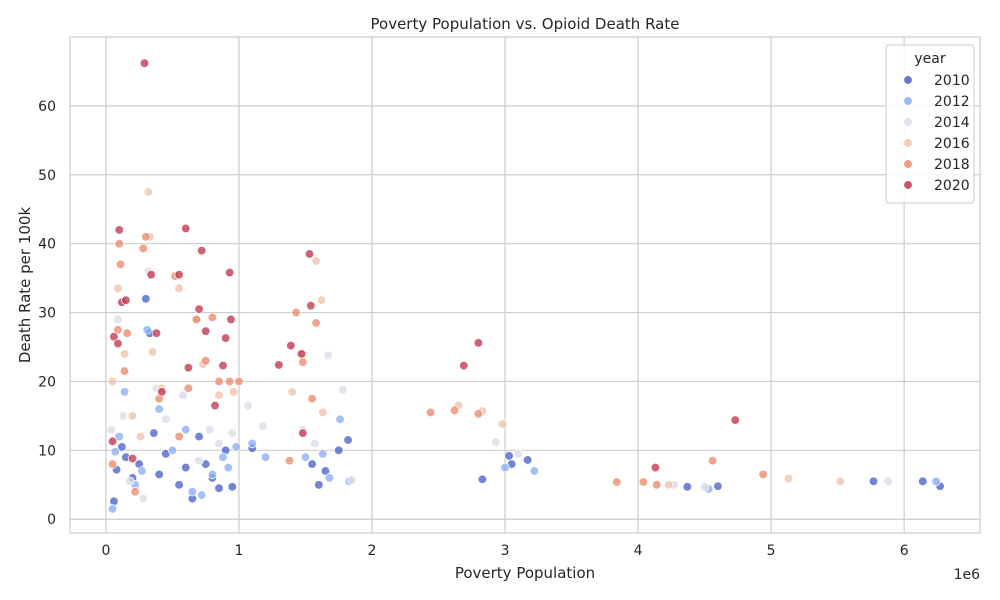 This screenshot has width=1000, height=600. I want to click on legend-marker-2020, so click(908, 185).